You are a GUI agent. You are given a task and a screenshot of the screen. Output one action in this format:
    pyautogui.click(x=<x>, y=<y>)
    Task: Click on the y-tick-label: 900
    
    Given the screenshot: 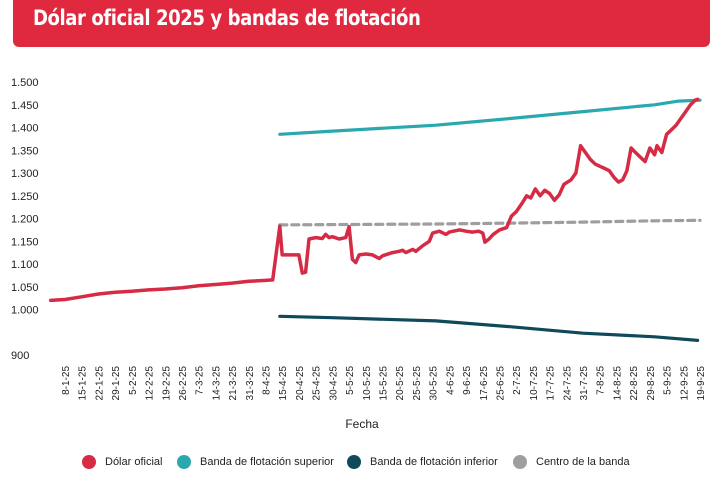 What is the action you would take?
    pyautogui.click(x=20, y=356)
    